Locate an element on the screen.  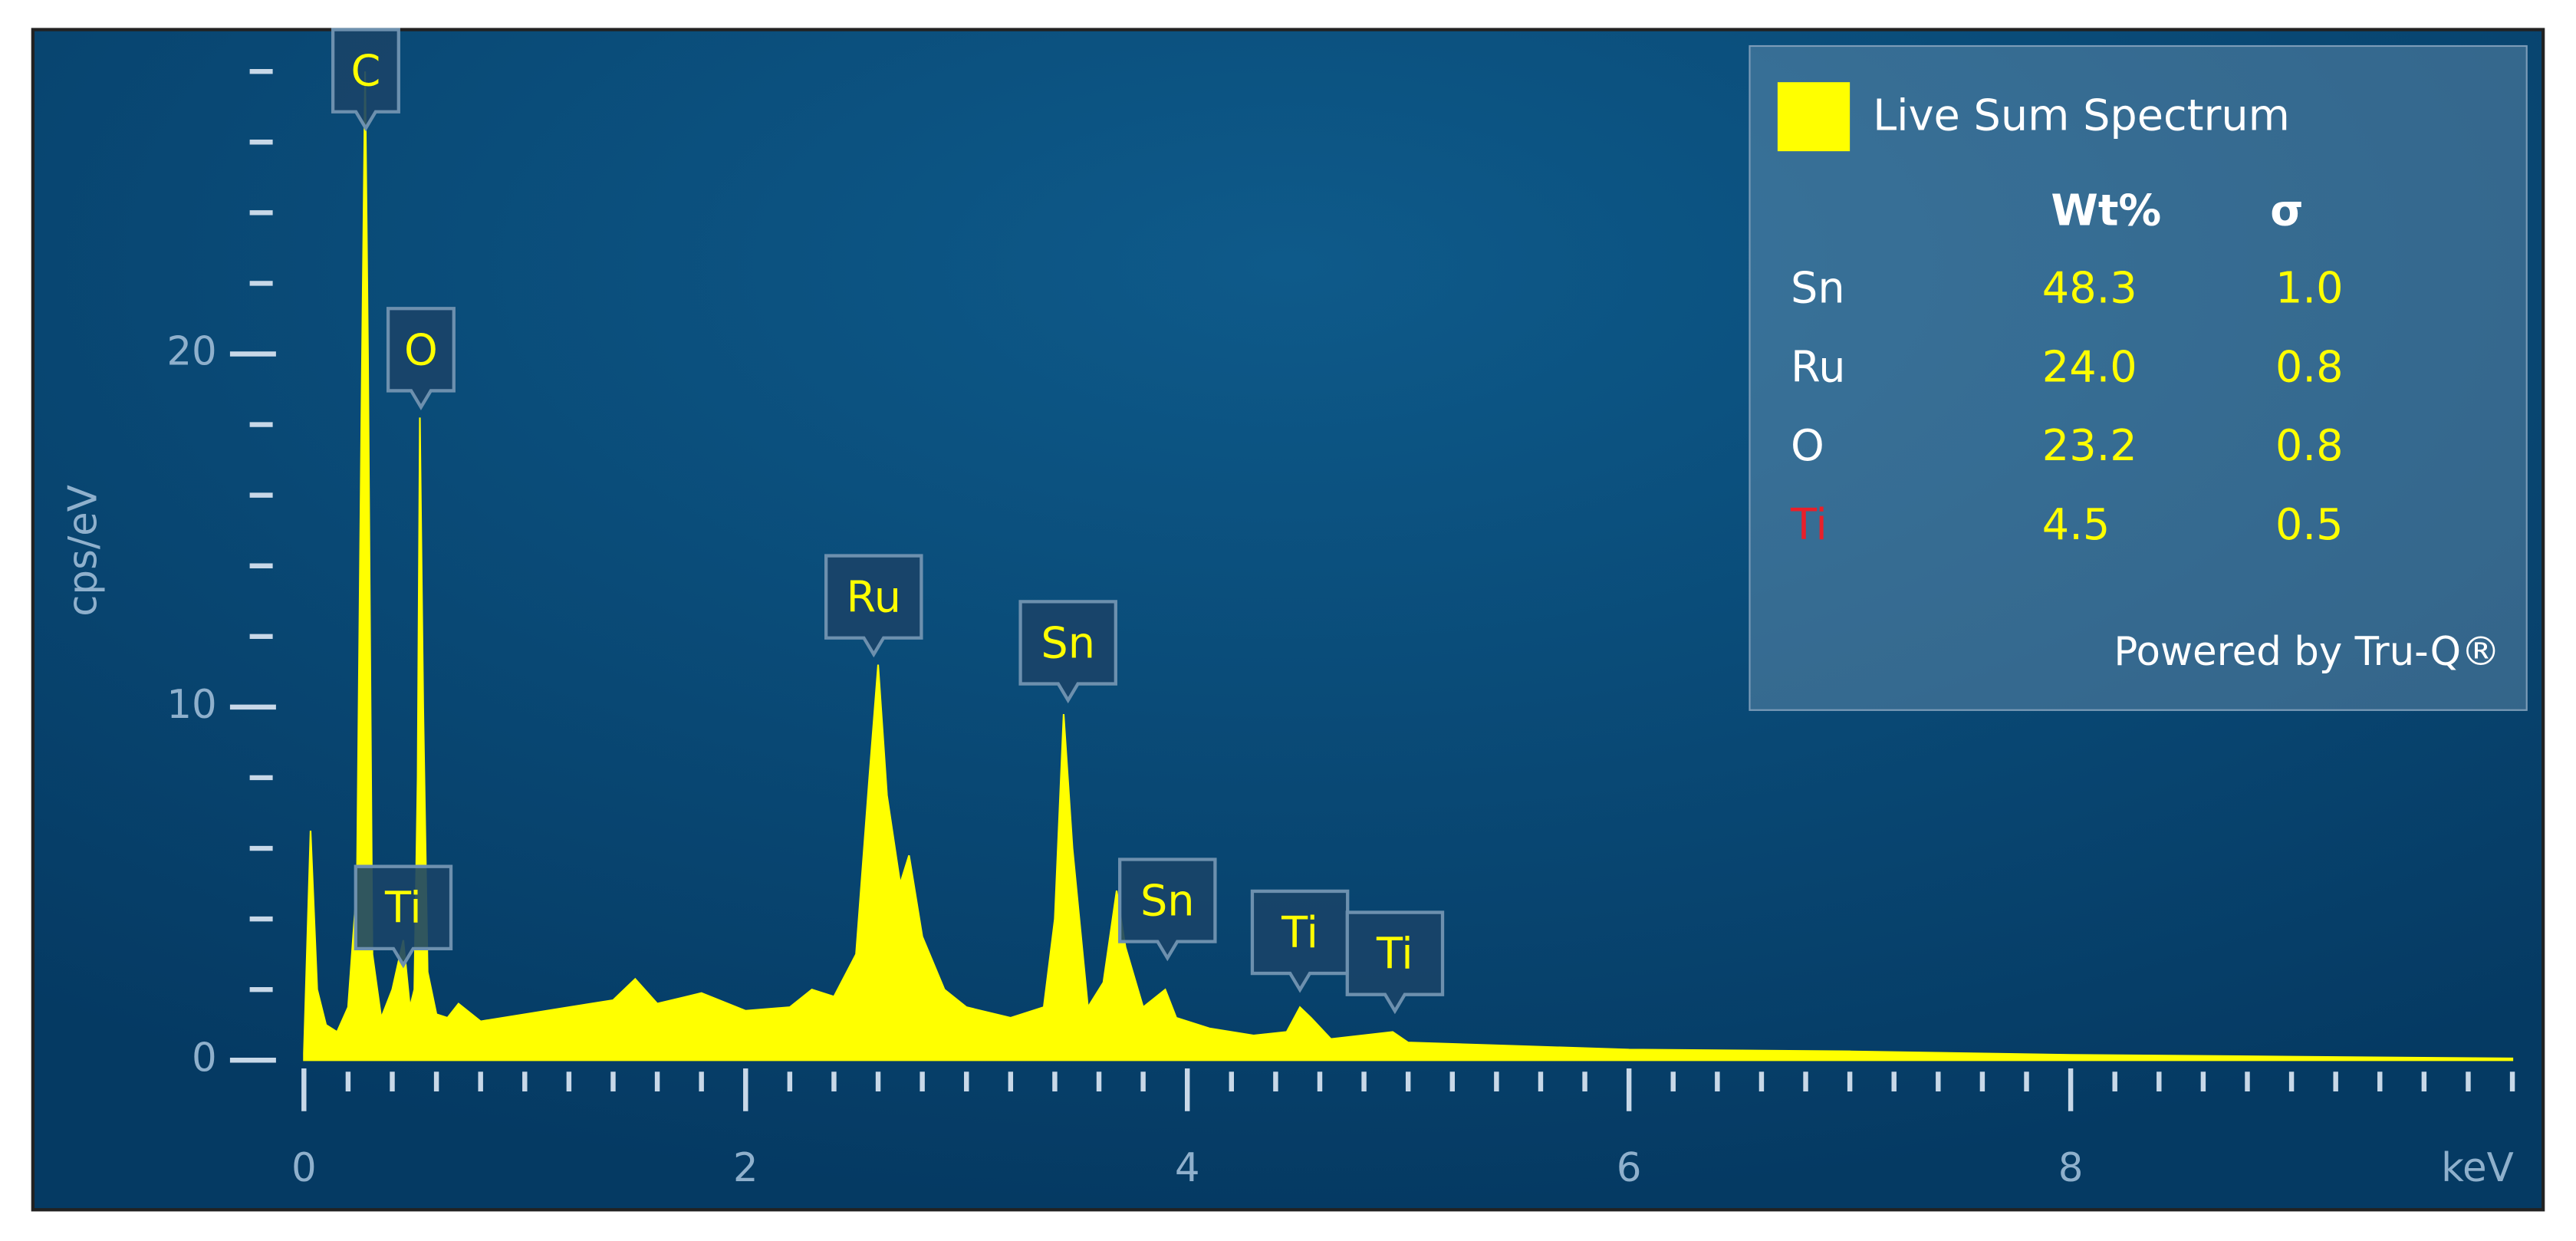
element-name: O is located at coordinates (1807, 446).